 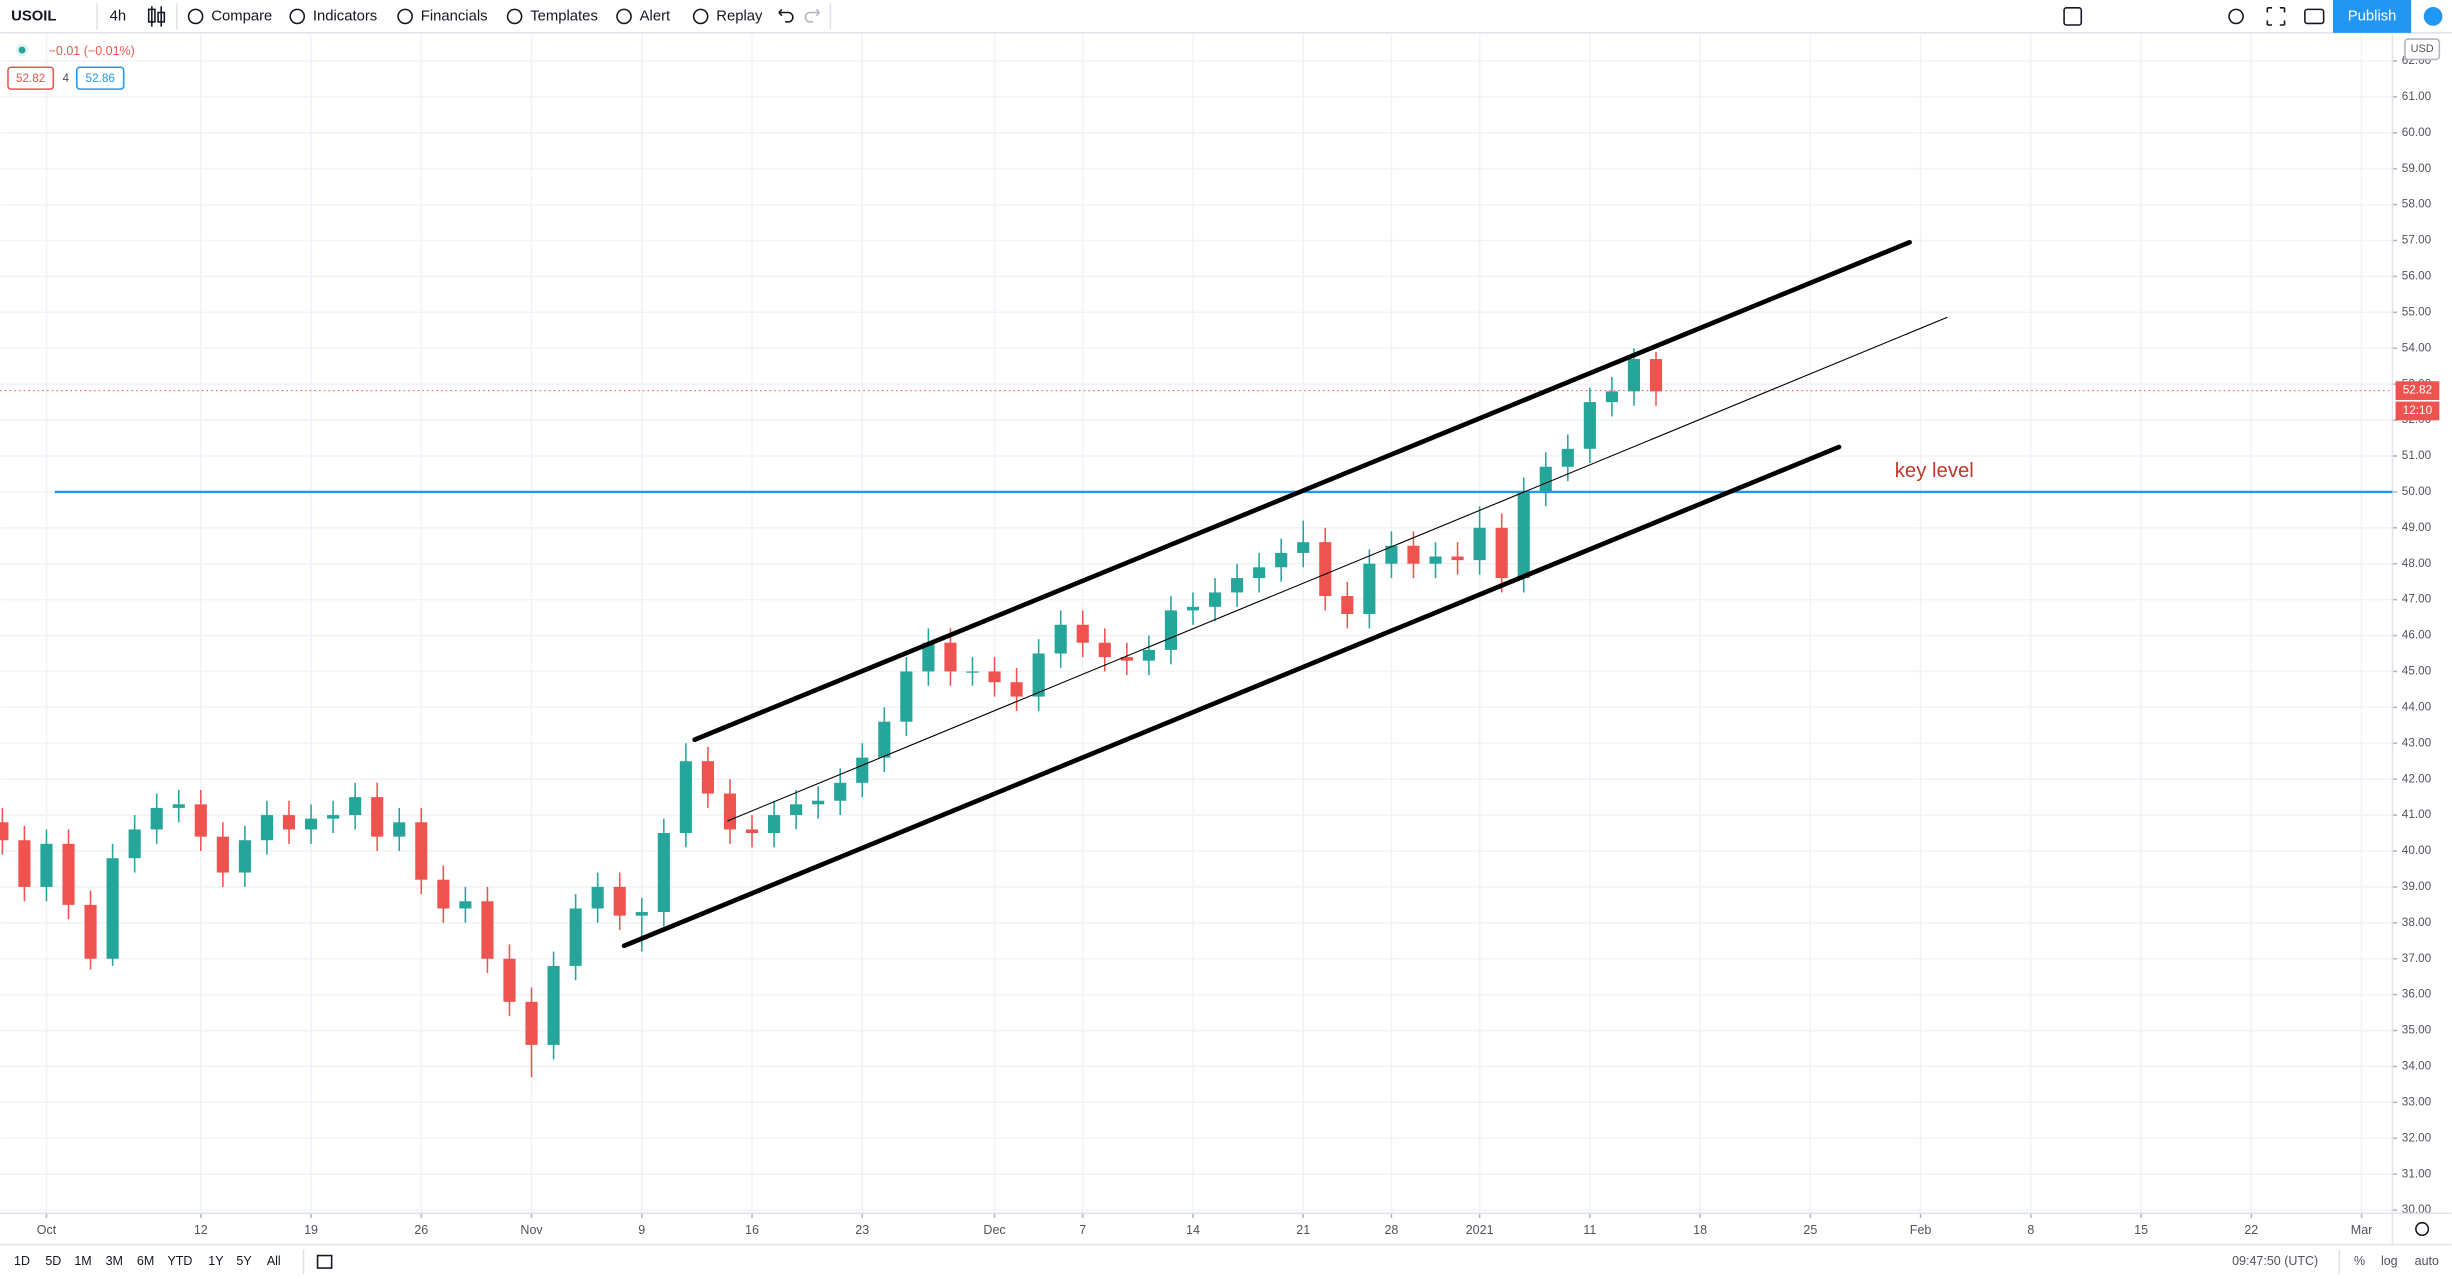 I want to click on y-tick-label: 33.00, so click(x=2417, y=1101).